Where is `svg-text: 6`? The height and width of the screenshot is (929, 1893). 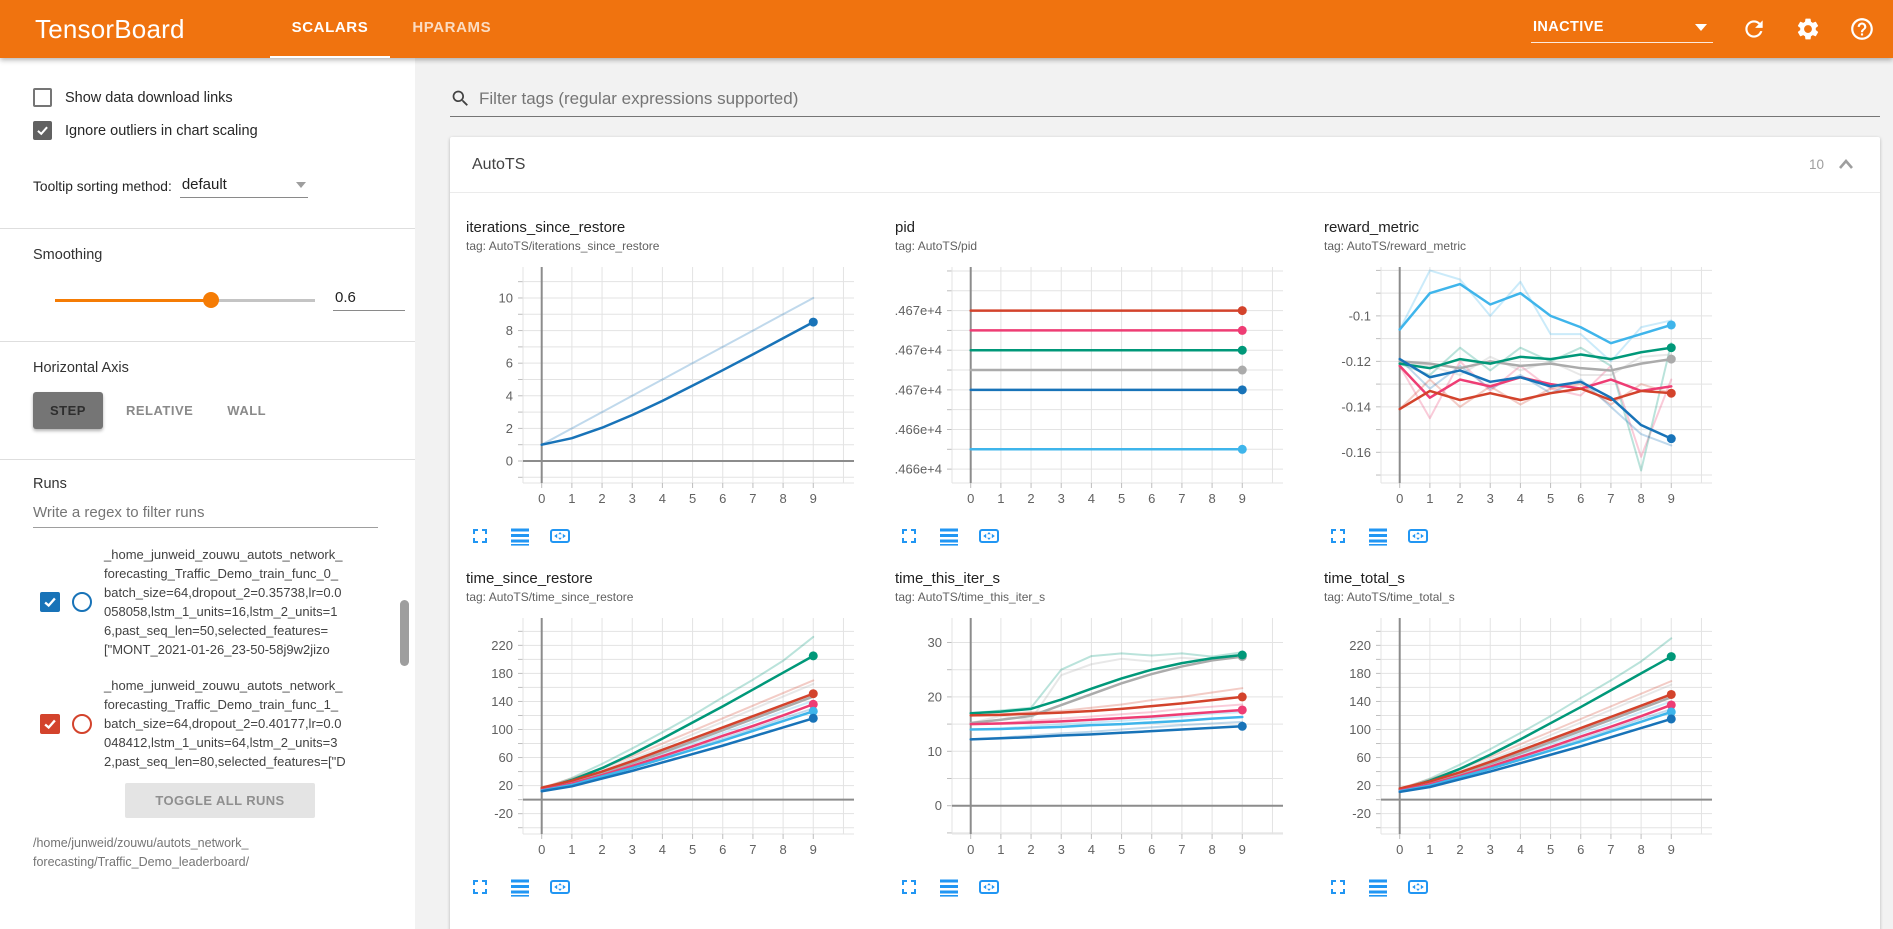
svg-text: 6 is located at coordinates (1151, 498).